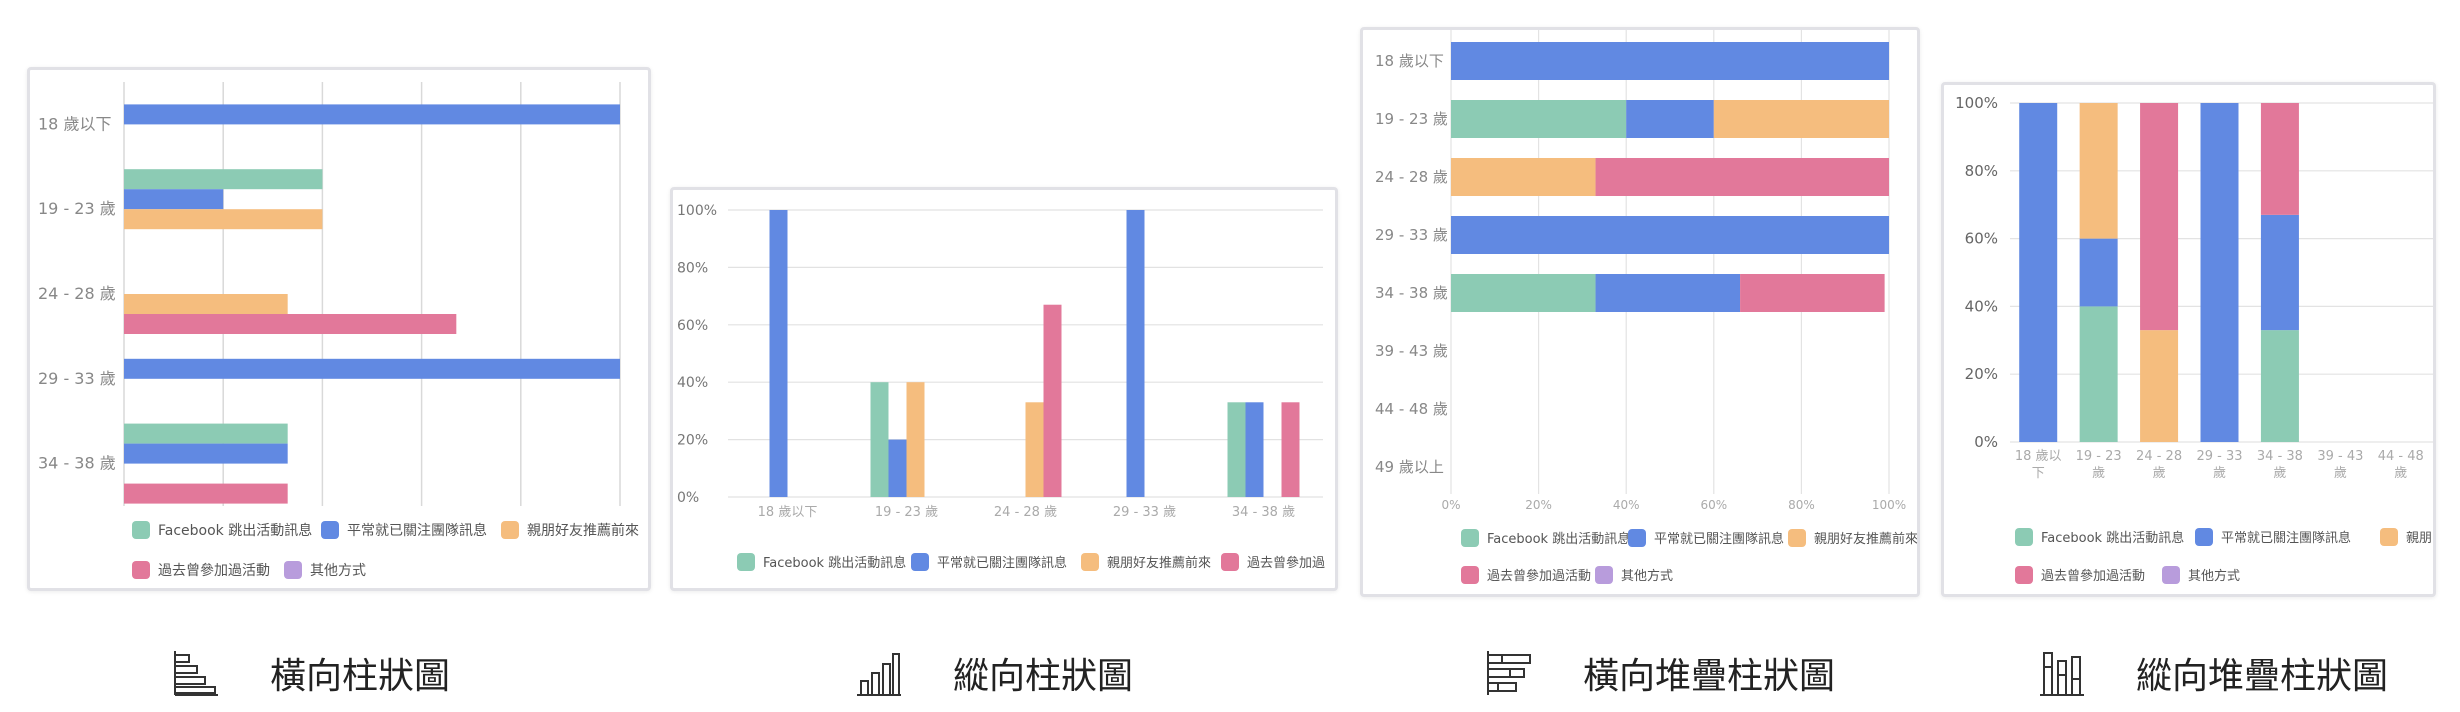 Image resolution: width=2460 pixels, height=712 pixels. I want to click on y-tick-label: 29 - 33 歲, so click(77, 378).